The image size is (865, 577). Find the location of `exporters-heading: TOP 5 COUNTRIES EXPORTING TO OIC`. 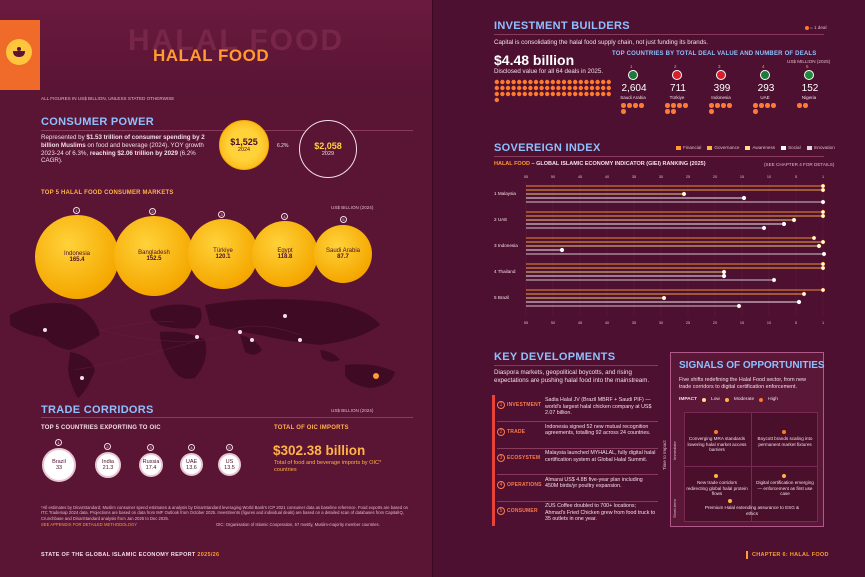

exporters-heading: TOP 5 COUNTRIES EXPORTING TO OIC is located at coordinates (101, 428).